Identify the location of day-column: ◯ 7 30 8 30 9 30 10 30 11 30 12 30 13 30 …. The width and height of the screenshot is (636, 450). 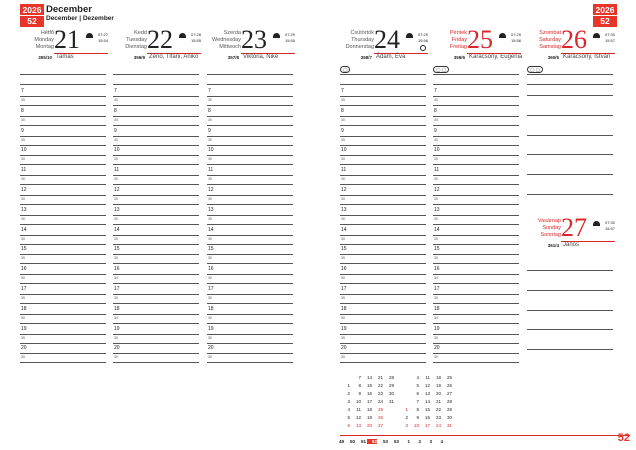
(383, 225).